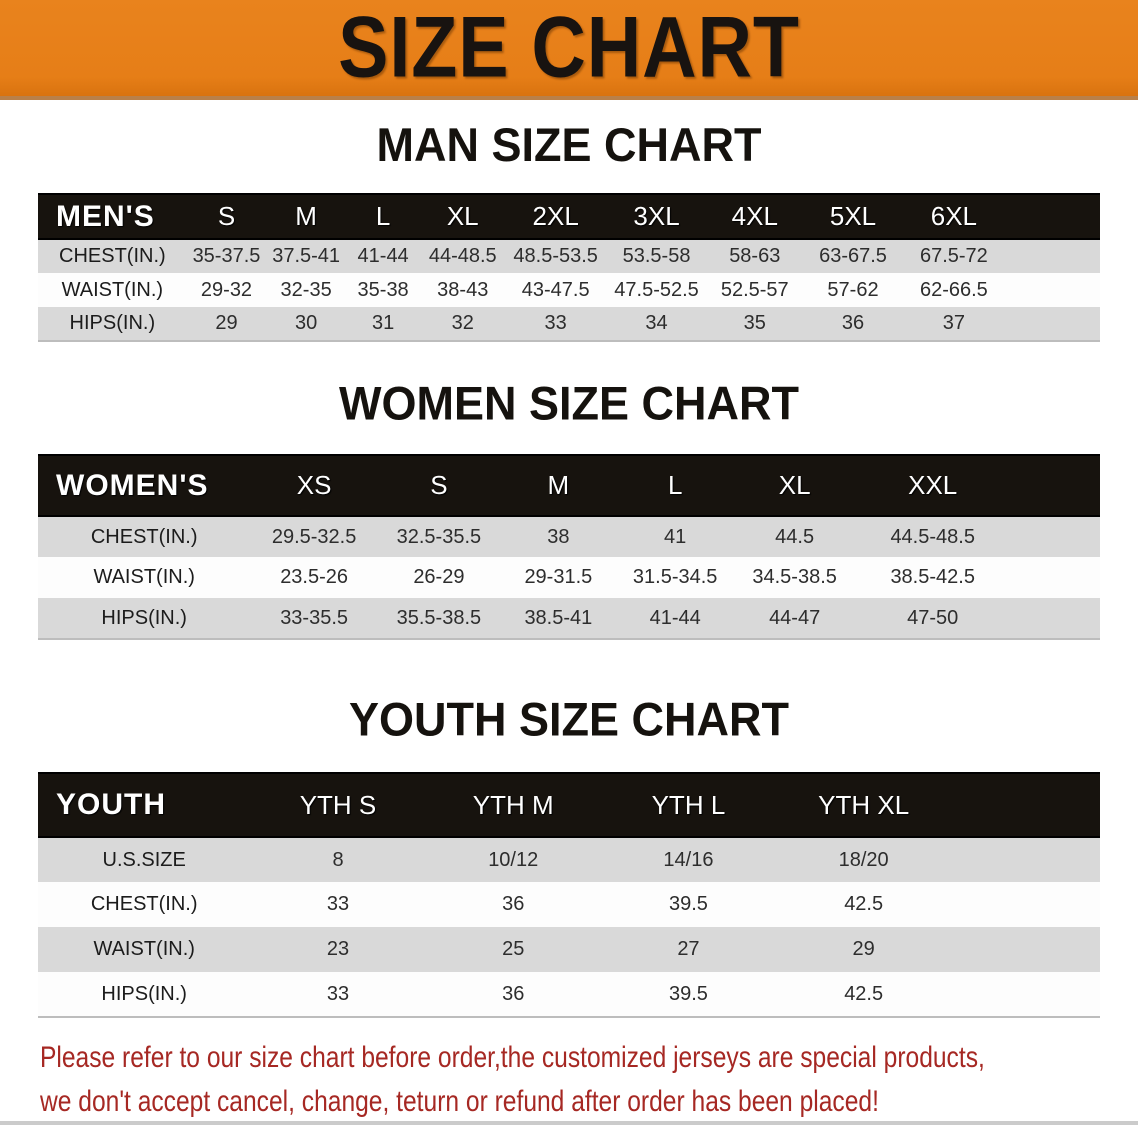 The height and width of the screenshot is (1132, 1138). Describe the element at coordinates (338, 805) in the screenshot. I see `column-header-yth-s: YTH S` at that location.